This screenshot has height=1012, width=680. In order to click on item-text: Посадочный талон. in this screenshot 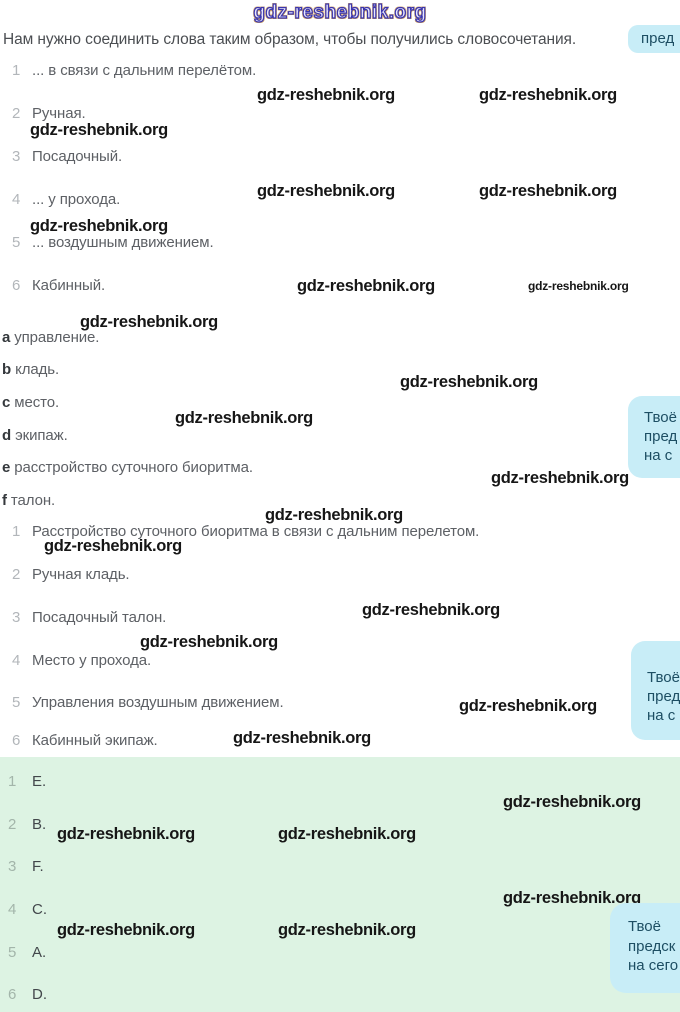, I will do `click(99, 617)`.